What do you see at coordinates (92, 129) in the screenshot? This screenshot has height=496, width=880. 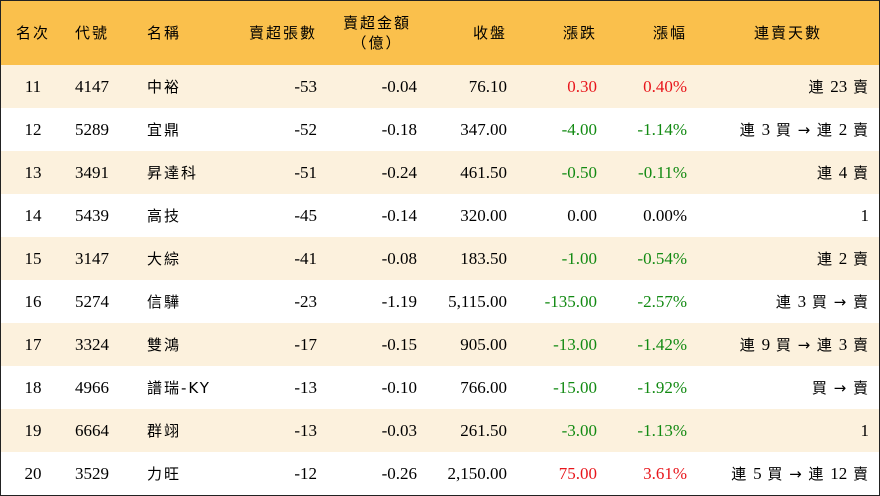 I see `code-cell: 5289` at bounding box center [92, 129].